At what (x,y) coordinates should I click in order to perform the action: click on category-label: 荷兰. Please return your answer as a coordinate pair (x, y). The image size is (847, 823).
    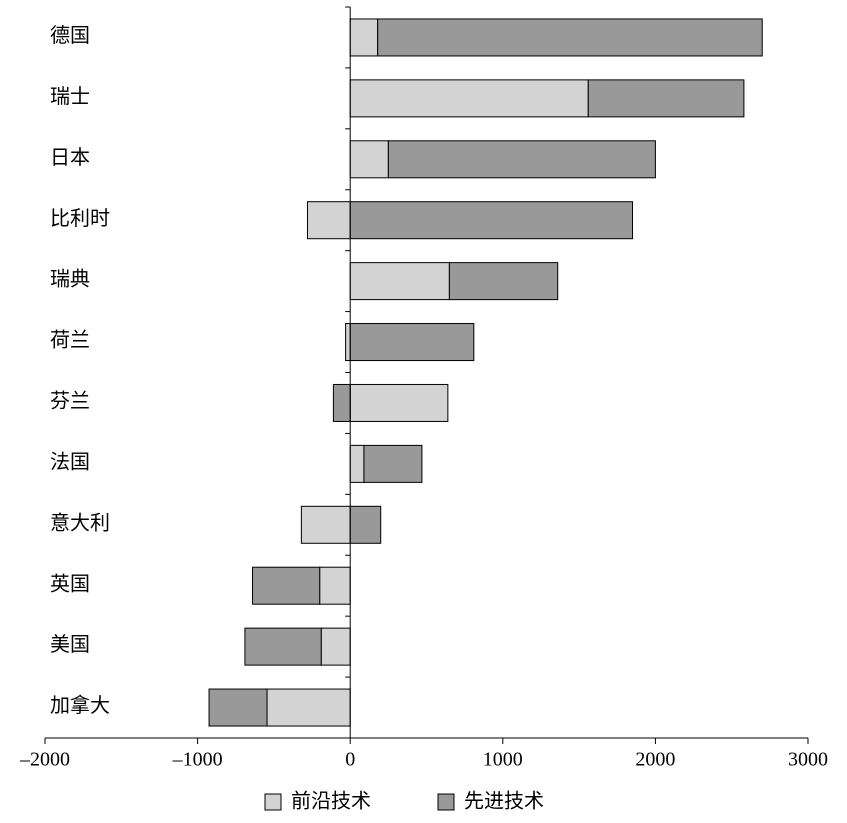
    Looking at the image, I should click on (70, 340).